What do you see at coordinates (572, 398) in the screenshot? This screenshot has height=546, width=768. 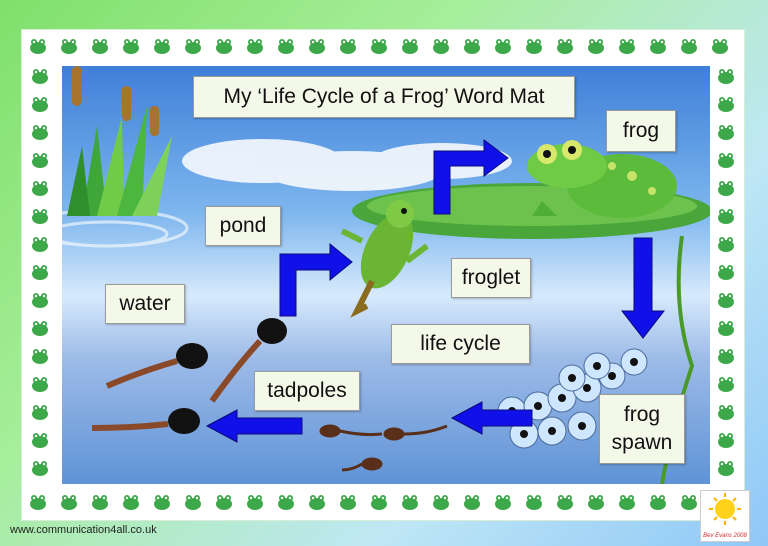 I see `frog-spawn-icon` at bounding box center [572, 398].